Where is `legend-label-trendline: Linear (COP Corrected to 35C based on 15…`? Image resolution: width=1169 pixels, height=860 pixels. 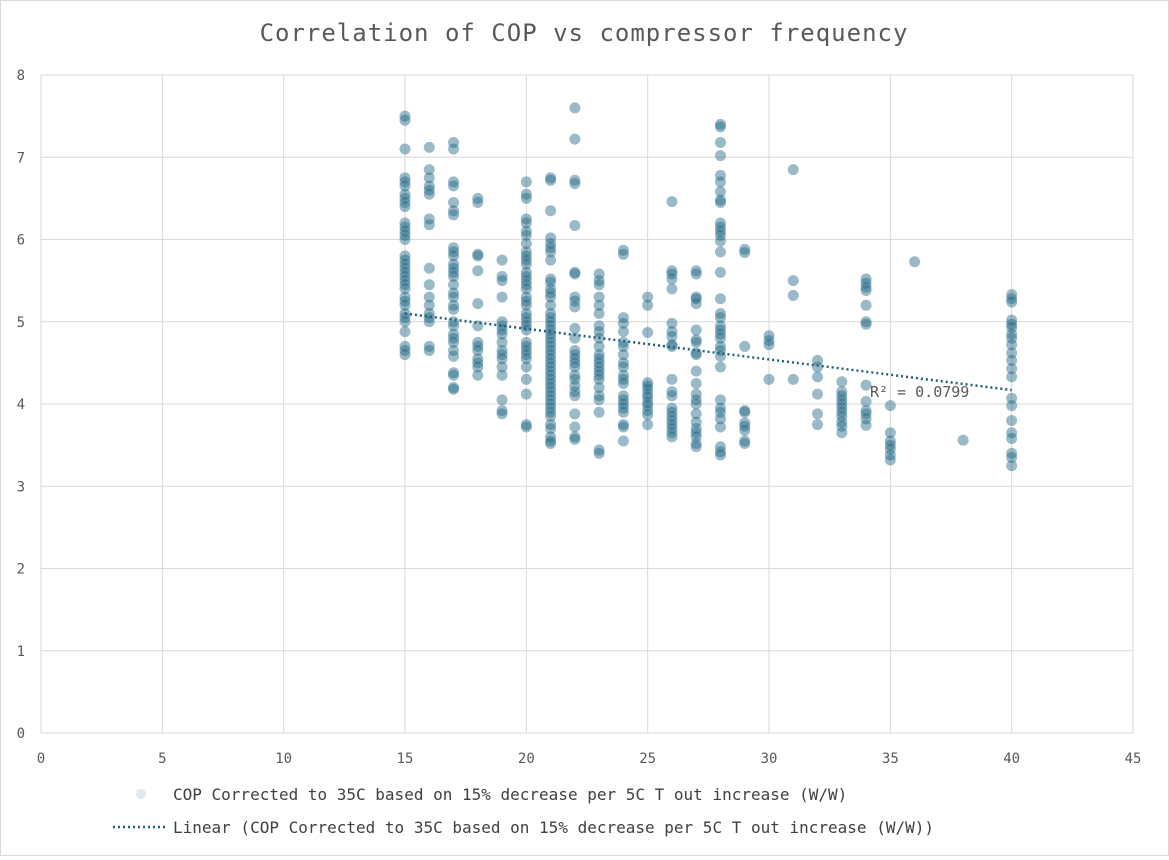 legend-label-trendline: Linear (COP Corrected to 35C based on 15… is located at coordinates (553, 827).